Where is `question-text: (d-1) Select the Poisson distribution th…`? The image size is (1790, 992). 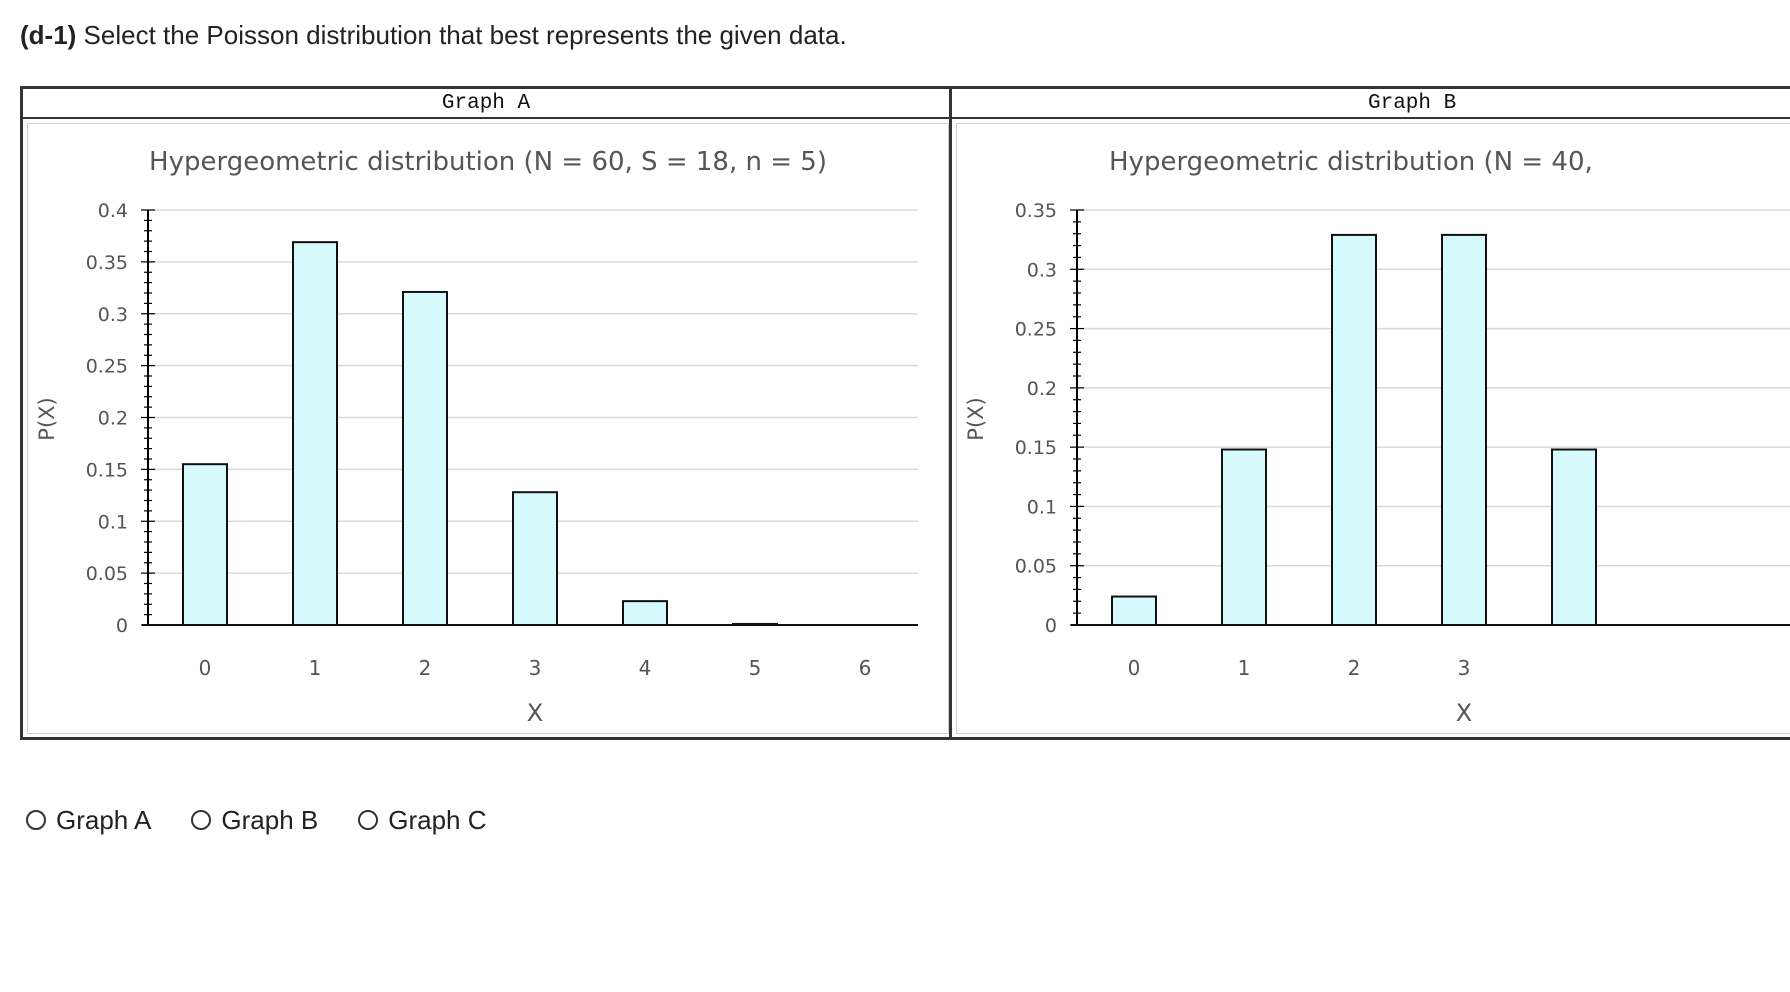
question-text: (d-1) Select the Poisson distribution th… is located at coordinates (433, 35).